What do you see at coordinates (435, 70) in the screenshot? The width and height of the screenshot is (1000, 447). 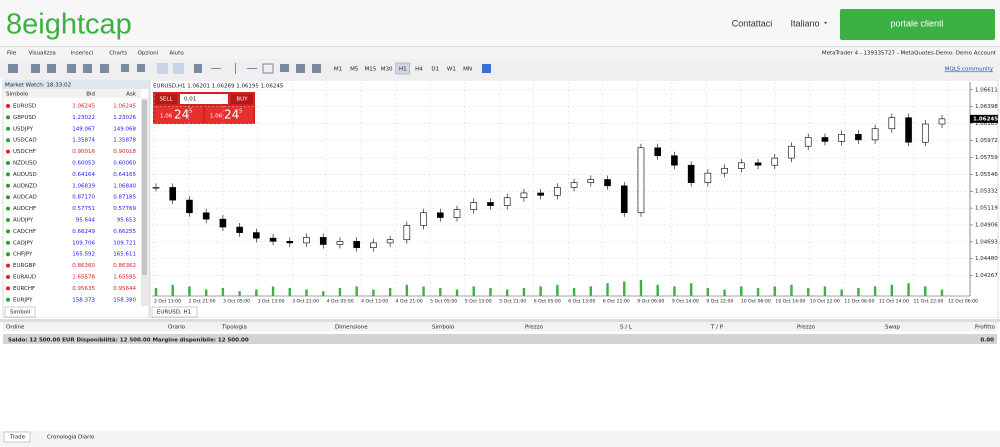 I see `timeframe: D1` at bounding box center [435, 70].